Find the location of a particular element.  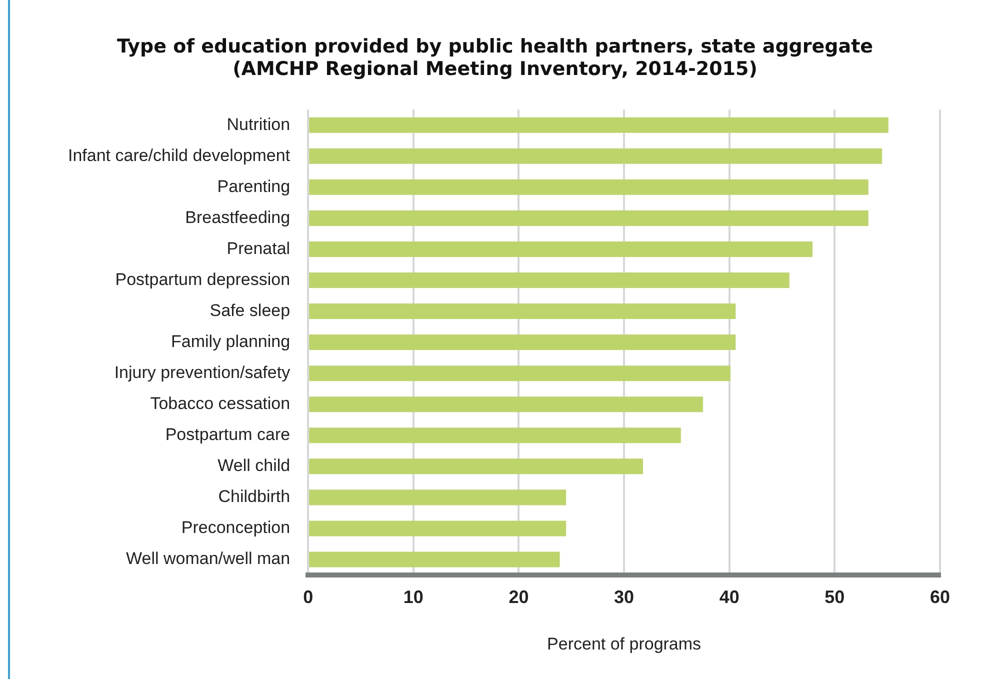

x-tick-label: 10 is located at coordinates (413, 596).